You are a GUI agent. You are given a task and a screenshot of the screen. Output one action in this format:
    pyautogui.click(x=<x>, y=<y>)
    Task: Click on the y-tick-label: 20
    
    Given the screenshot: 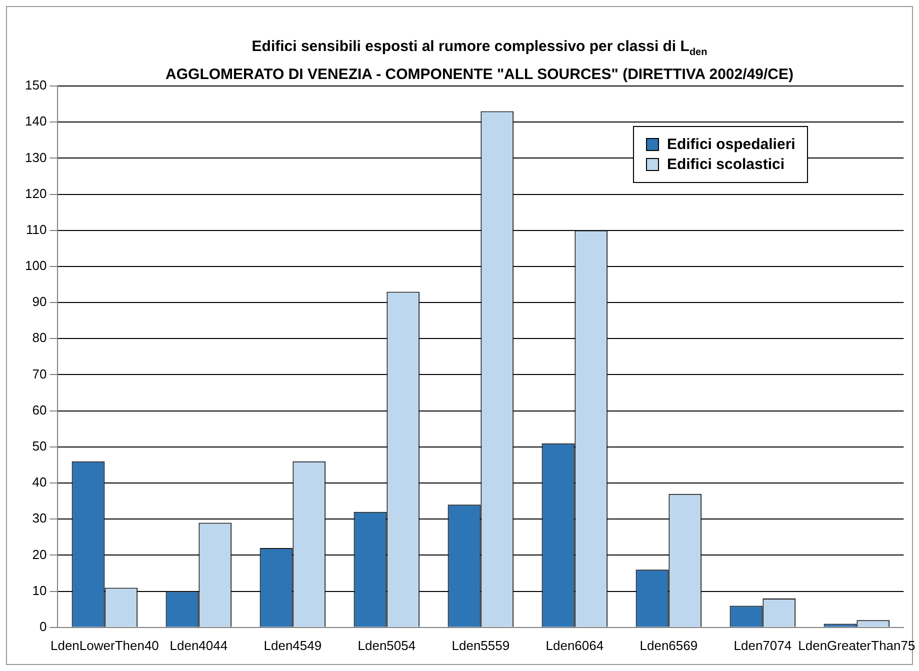 What is the action you would take?
    pyautogui.click(x=39, y=554)
    